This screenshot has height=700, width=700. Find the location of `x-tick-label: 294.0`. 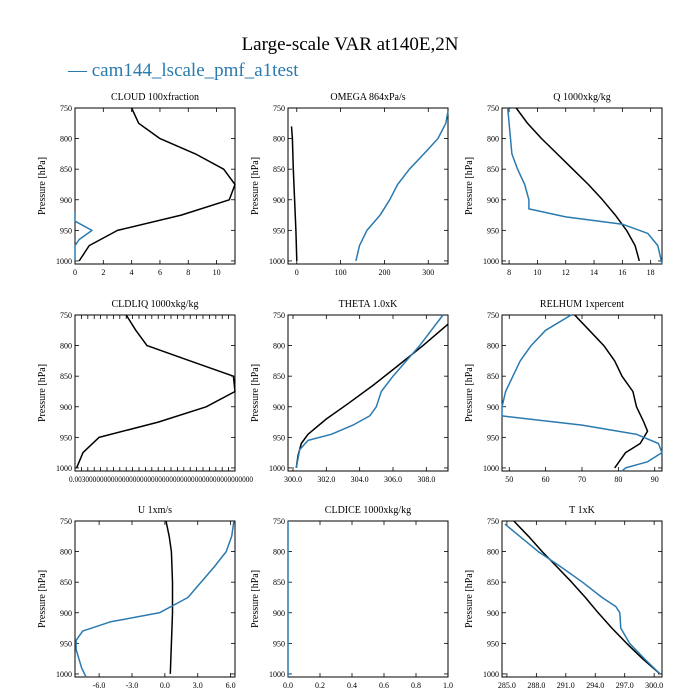

x-tick-label: 294.0 is located at coordinates (595, 685).